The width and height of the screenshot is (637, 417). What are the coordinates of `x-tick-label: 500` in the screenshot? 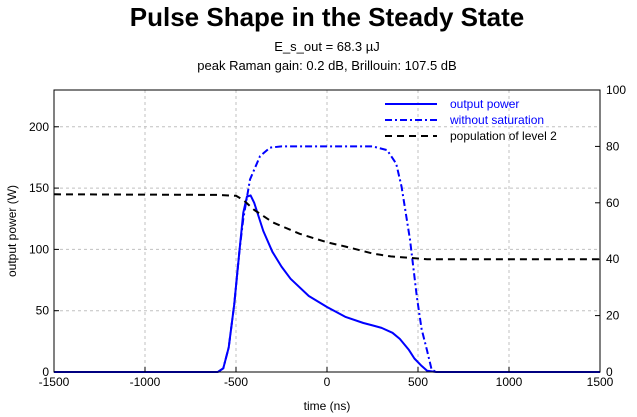 It's located at (418, 382).